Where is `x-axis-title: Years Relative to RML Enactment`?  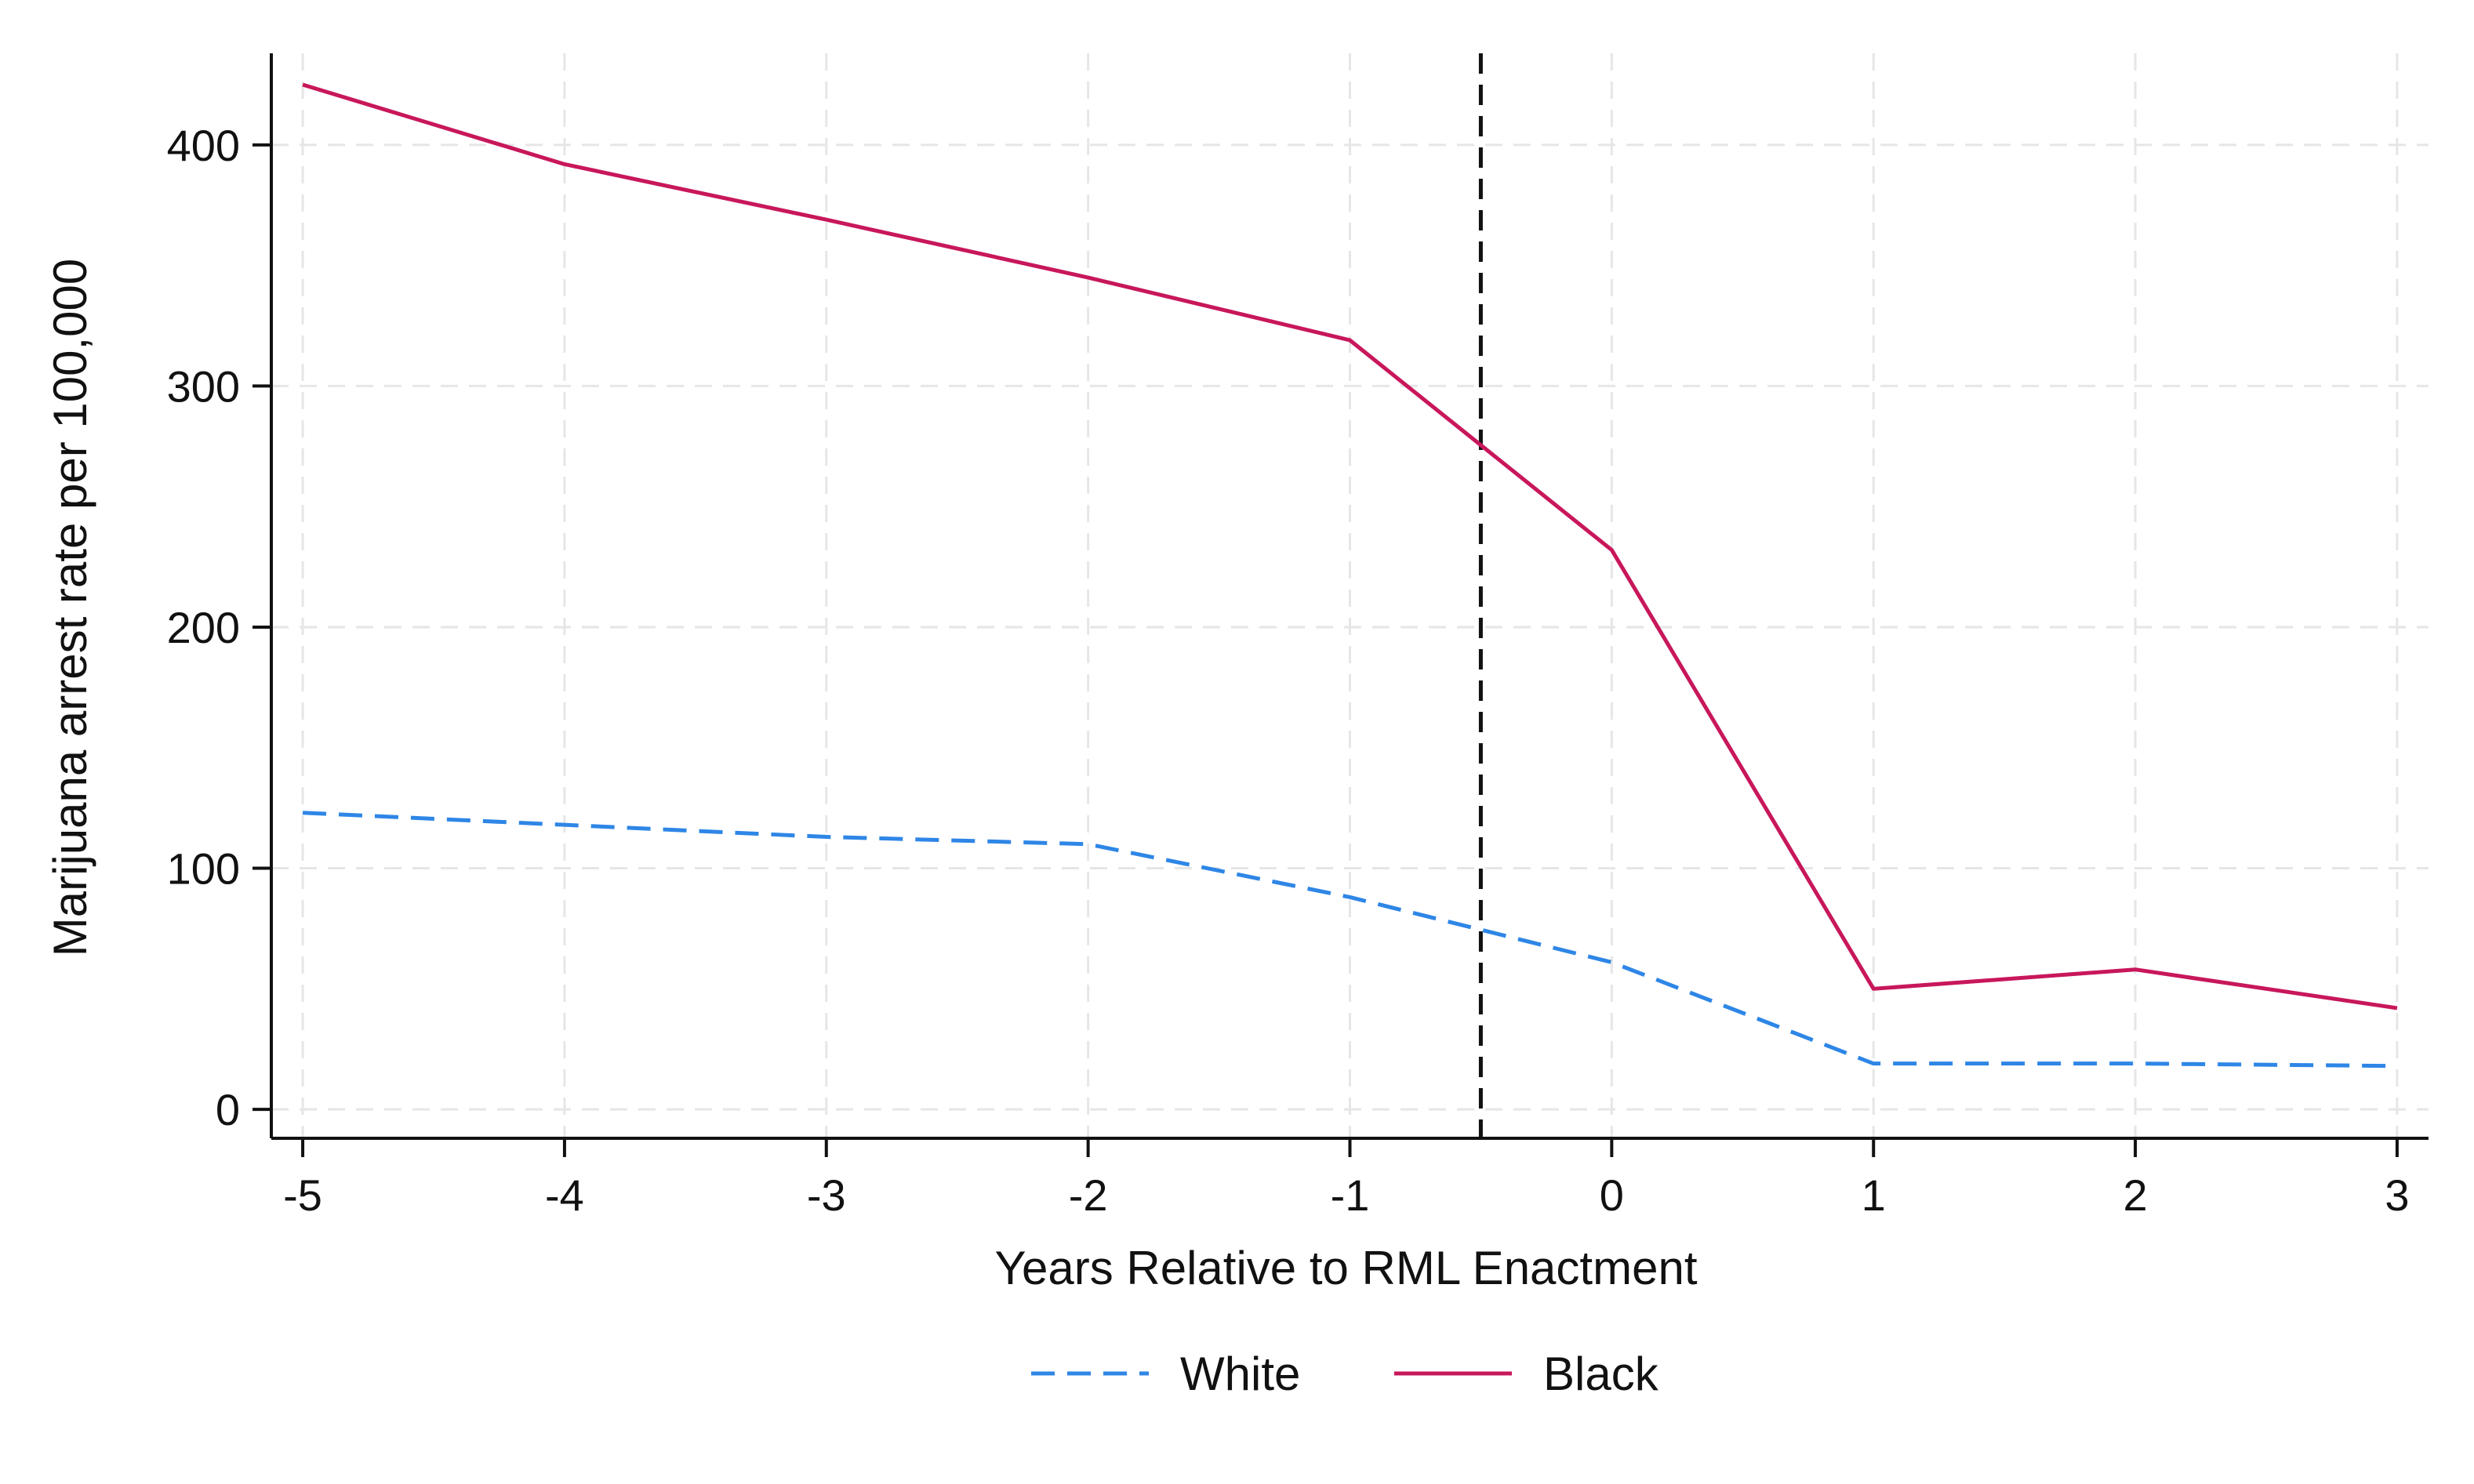 x-axis-title: Years Relative to RML Enactment is located at coordinates (1346, 1268).